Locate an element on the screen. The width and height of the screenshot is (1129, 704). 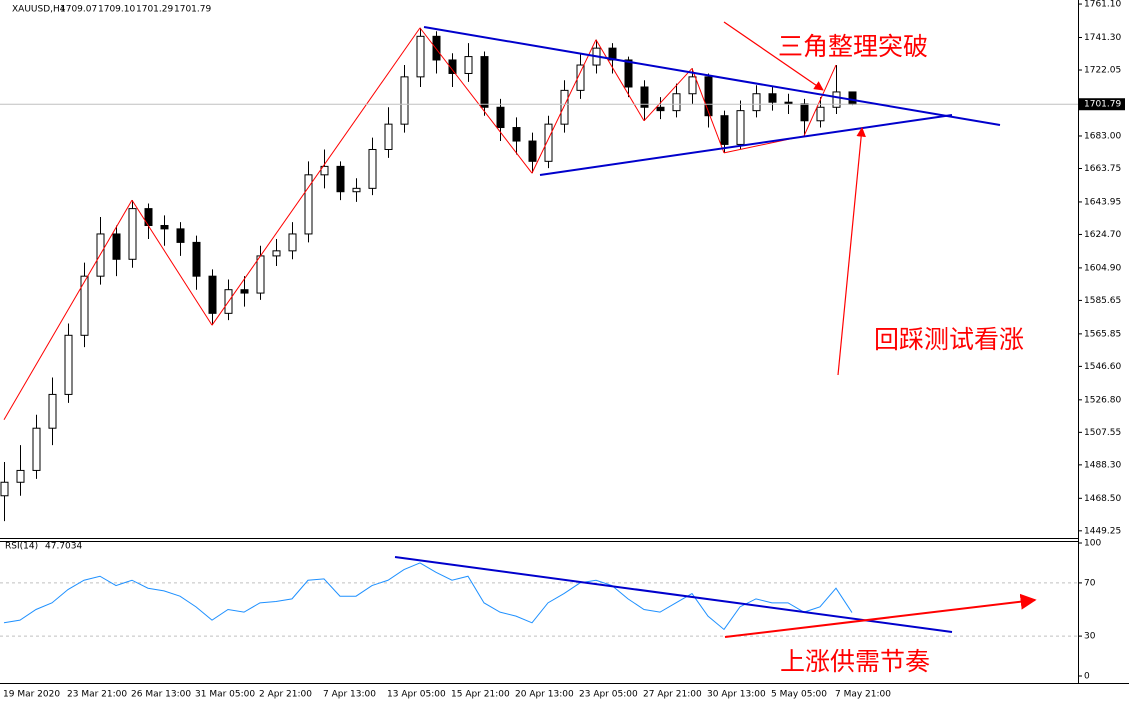
x-tick-label: 15 Apr 21:00 is located at coordinates (480, 695).